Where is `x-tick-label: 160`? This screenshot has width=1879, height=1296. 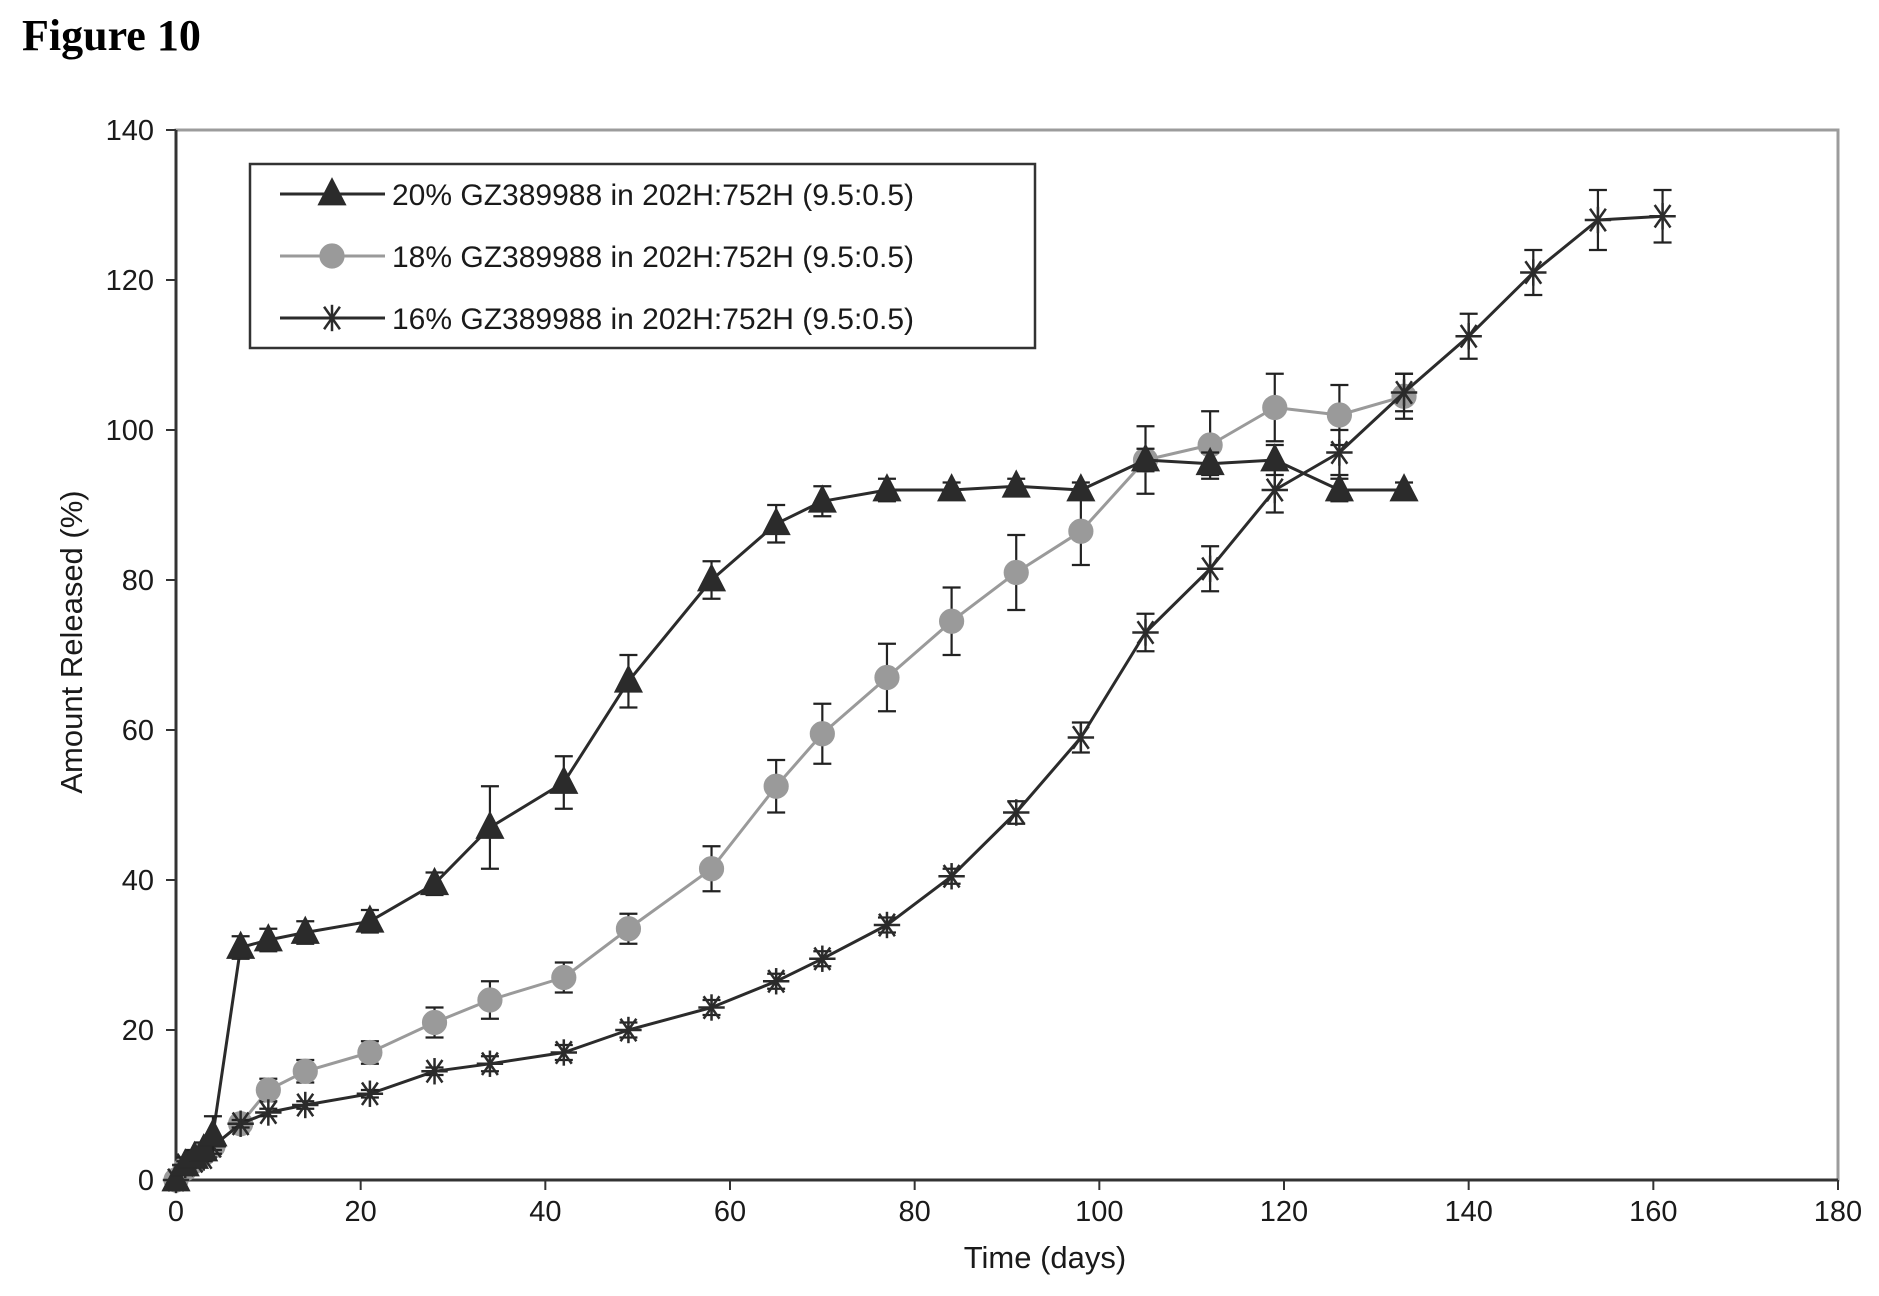
x-tick-label: 160 is located at coordinates (1653, 1212).